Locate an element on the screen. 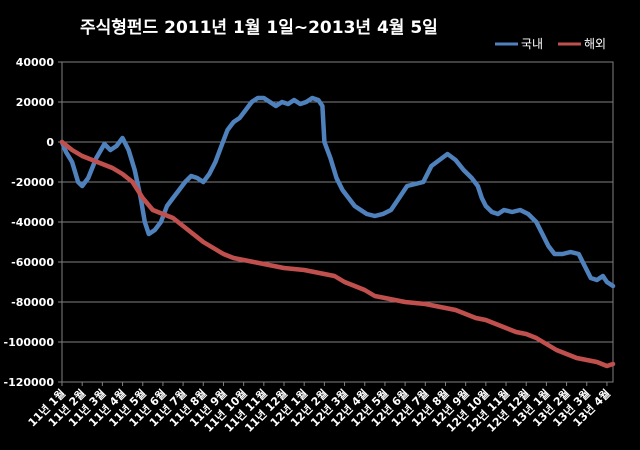 The width and height of the screenshot is (640, 450). y-tick-label: -20000 is located at coordinates (32, 182).